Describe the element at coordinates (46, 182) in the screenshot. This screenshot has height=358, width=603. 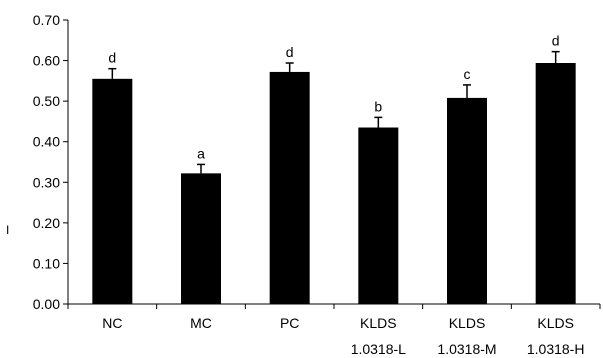
I see `y-tick-label: 0.30` at that location.